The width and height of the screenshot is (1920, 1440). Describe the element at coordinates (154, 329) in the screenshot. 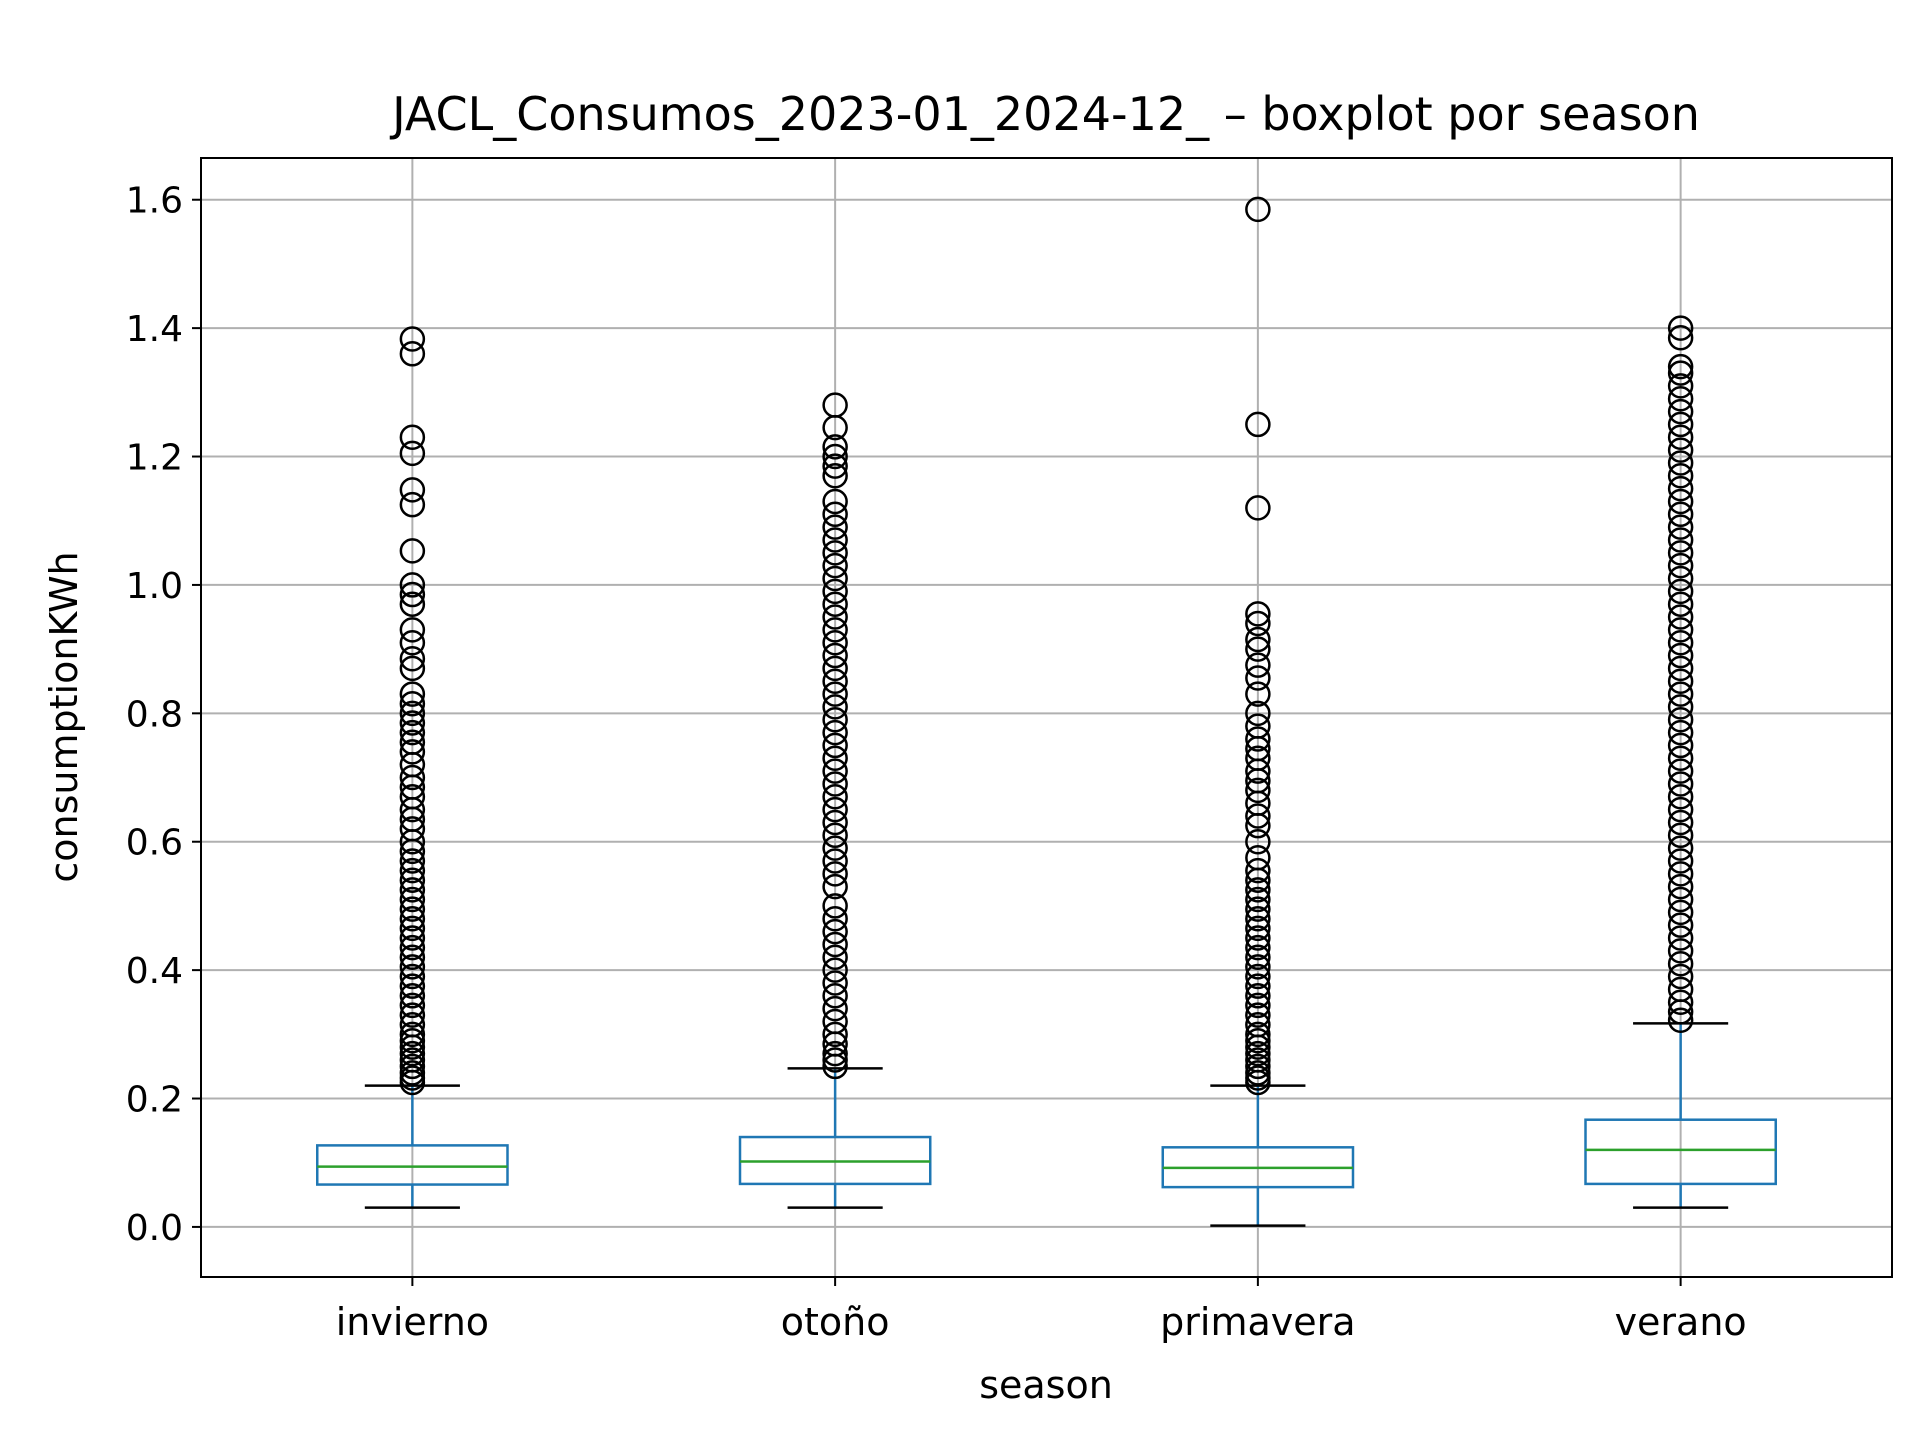

I see `y-tick-label: 1.4` at that location.